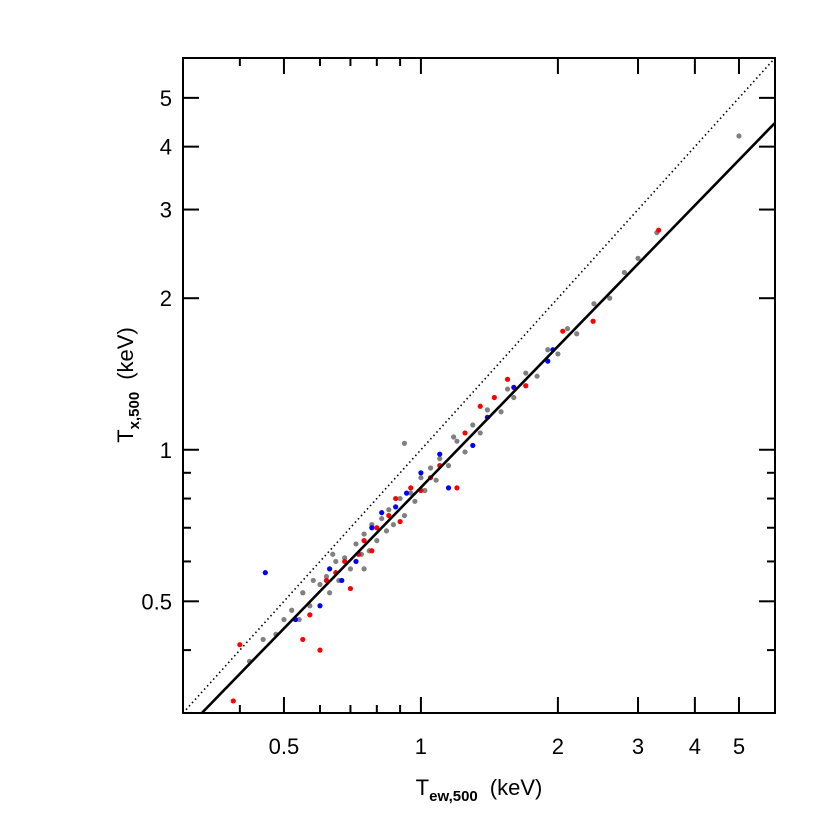 Image resolution: width=830 pixels, height=830 pixels. Describe the element at coordinates (739, 746) in the screenshot. I see `x-tick-label: 5` at that location.